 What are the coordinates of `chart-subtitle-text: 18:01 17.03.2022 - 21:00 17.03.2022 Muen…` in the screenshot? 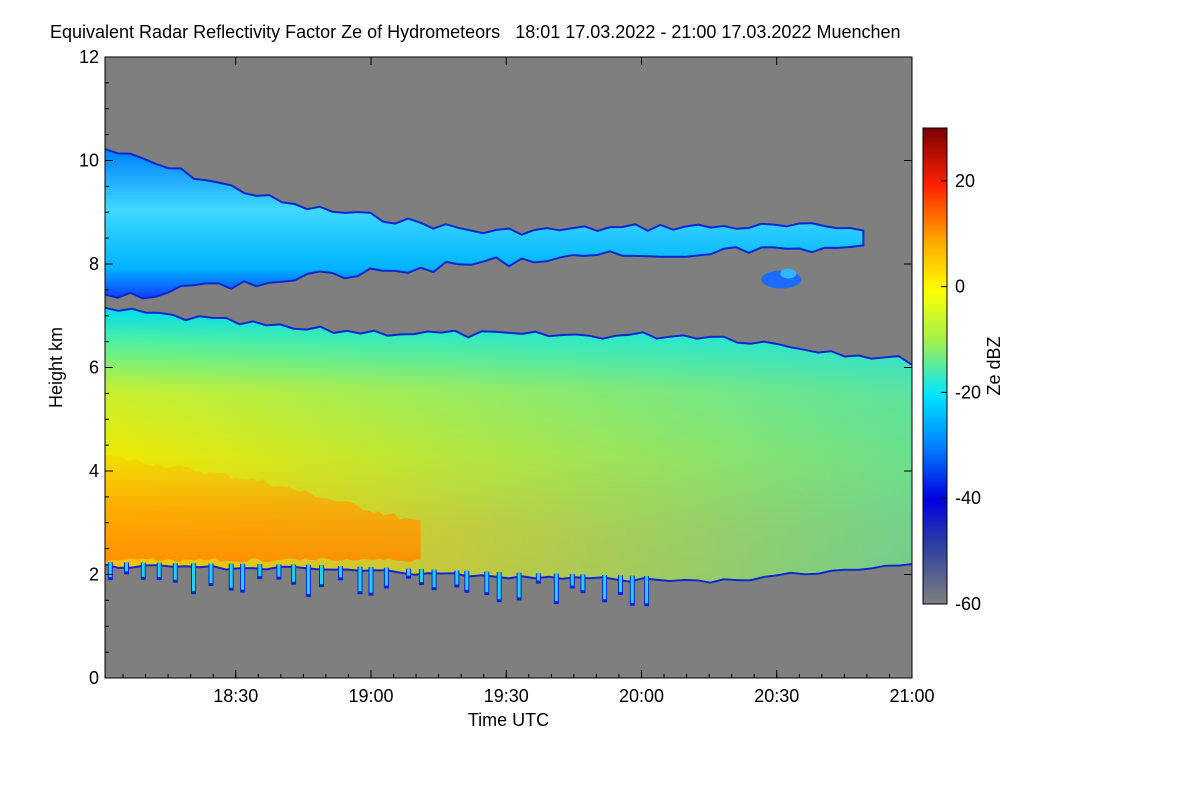 It's located at (708, 32).